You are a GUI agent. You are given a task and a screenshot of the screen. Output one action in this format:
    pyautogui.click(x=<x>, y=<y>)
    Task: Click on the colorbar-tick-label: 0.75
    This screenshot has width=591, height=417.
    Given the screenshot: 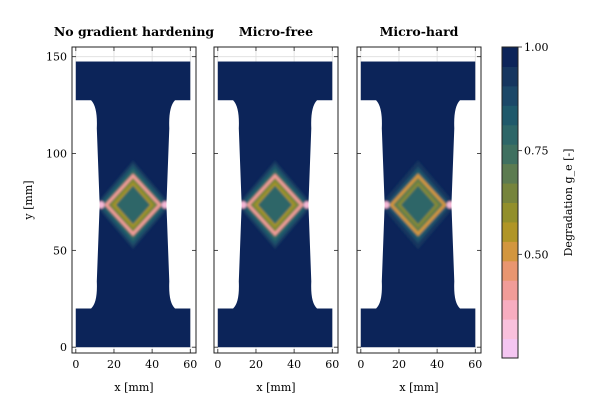 What is the action you would take?
    pyautogui.click(x=536, y=151)
    